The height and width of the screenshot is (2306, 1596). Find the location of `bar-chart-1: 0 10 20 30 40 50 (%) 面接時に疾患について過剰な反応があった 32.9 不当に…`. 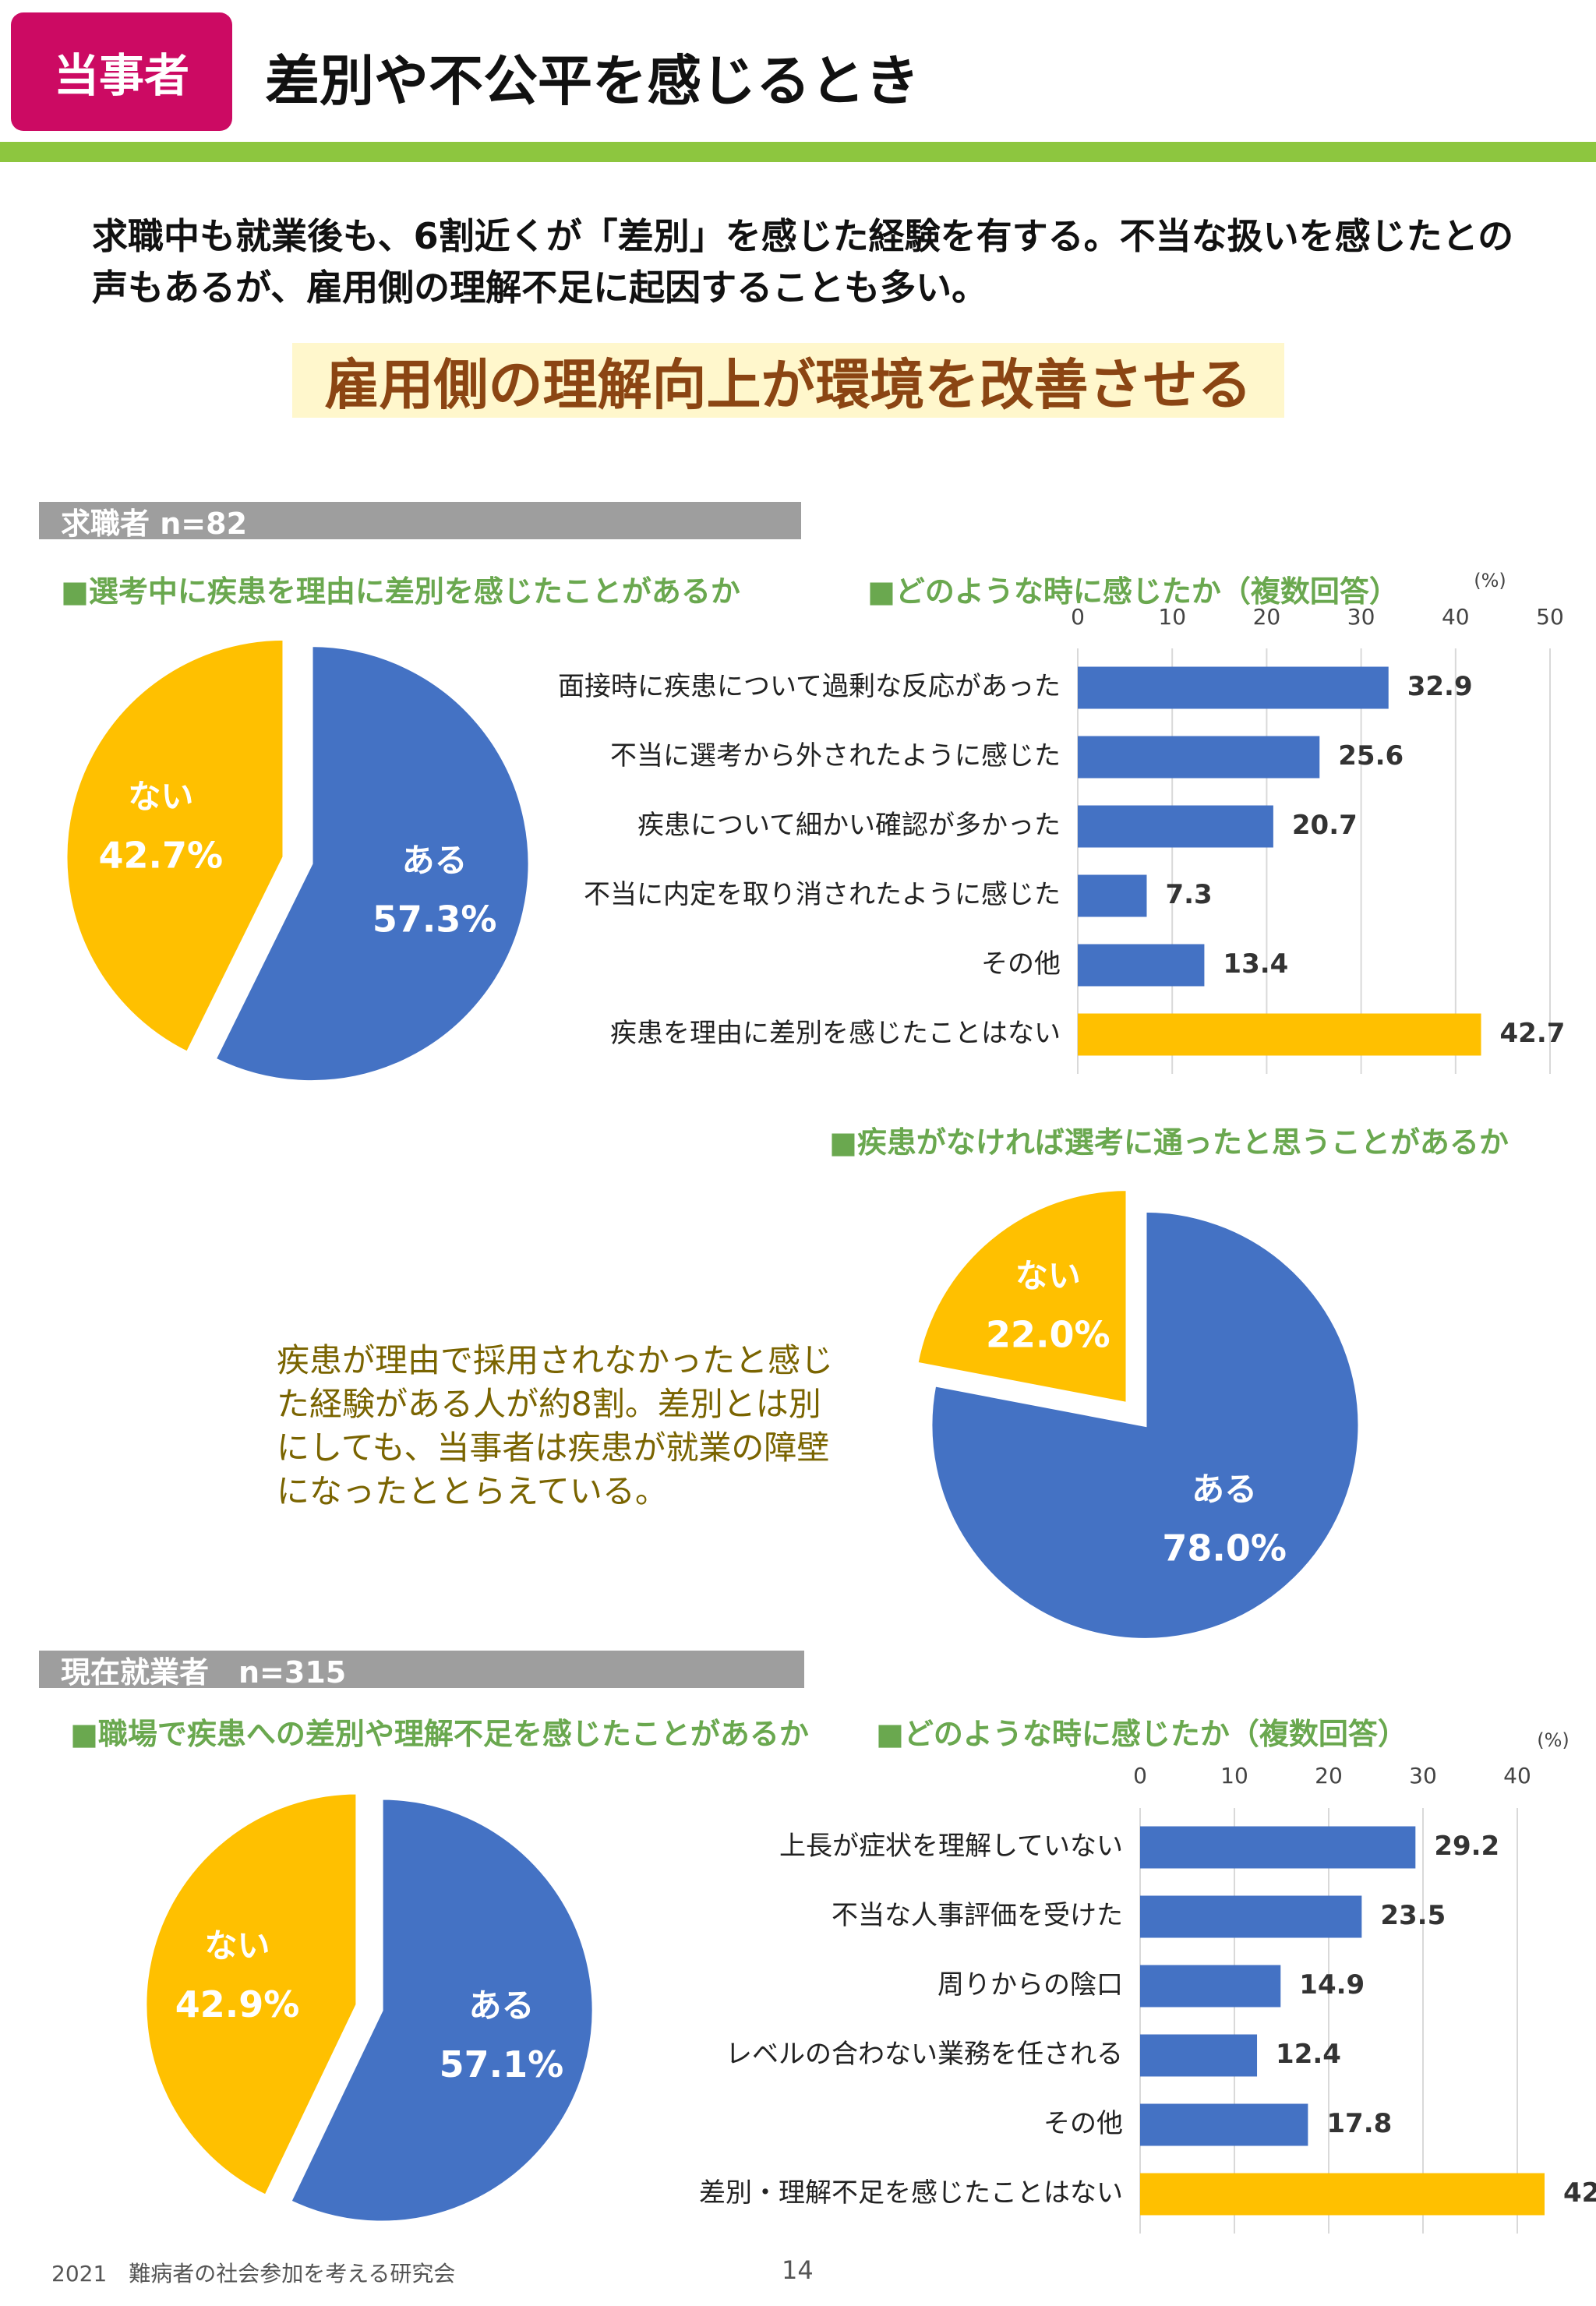

bar-chart-1: 0 10 20 30 40 50 (%) 面接時に疾患について過剰な反応があった 32.9 不当に… is located at coordinates (1061, 822).